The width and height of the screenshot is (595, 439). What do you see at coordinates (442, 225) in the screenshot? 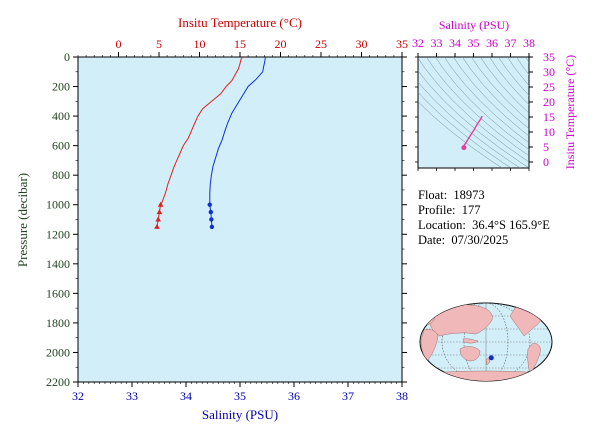
I see `location-label: Location:` at bounding box center [442, 225].